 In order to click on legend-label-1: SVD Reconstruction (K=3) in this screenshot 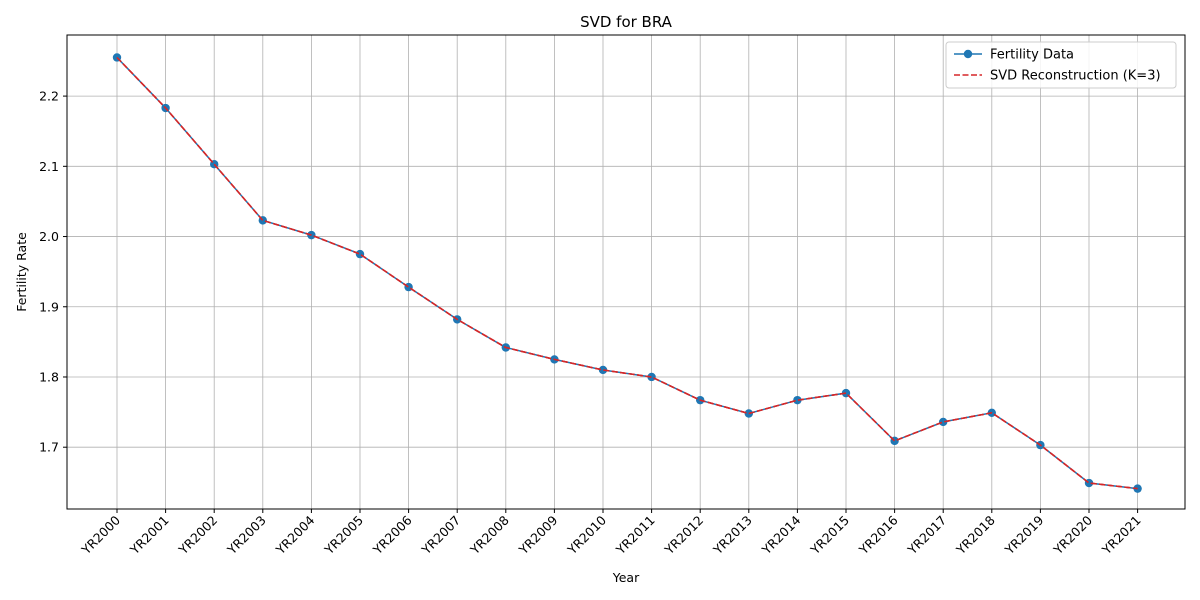, I will do `click(1075, 76)`.